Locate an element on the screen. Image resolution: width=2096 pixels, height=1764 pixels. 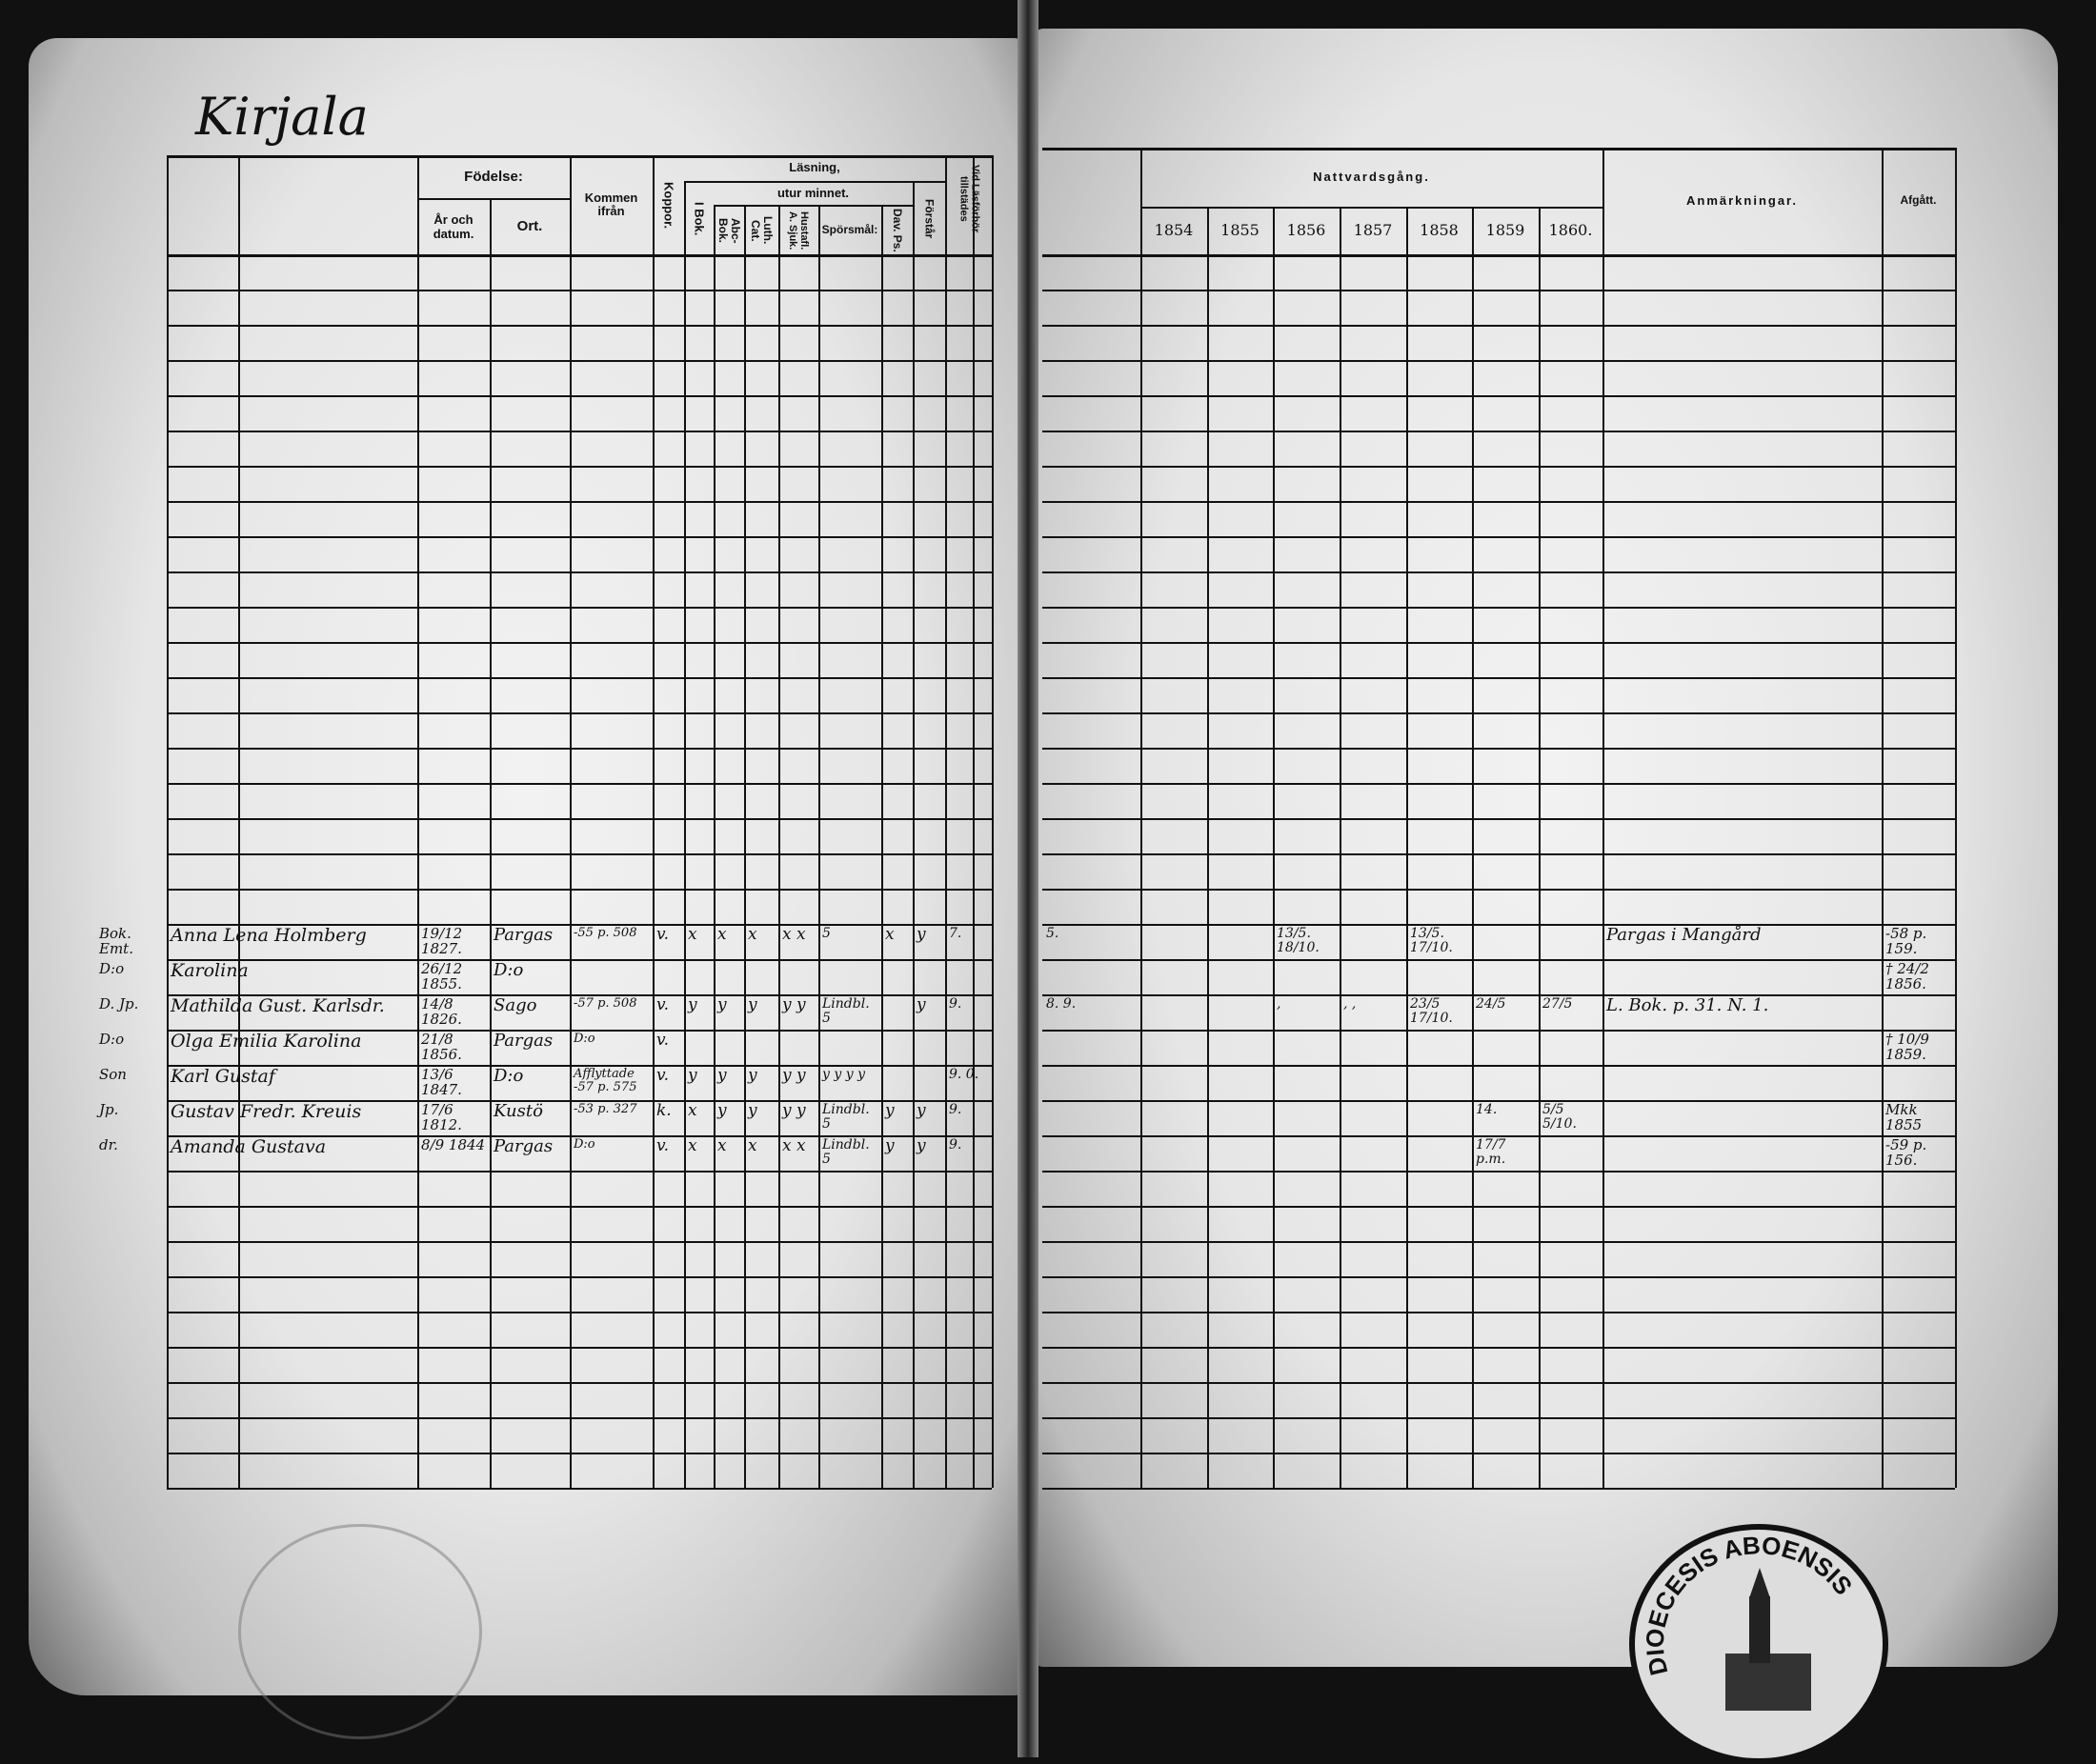
header-koppor: Koppor. is located at coordinates (668, 206).